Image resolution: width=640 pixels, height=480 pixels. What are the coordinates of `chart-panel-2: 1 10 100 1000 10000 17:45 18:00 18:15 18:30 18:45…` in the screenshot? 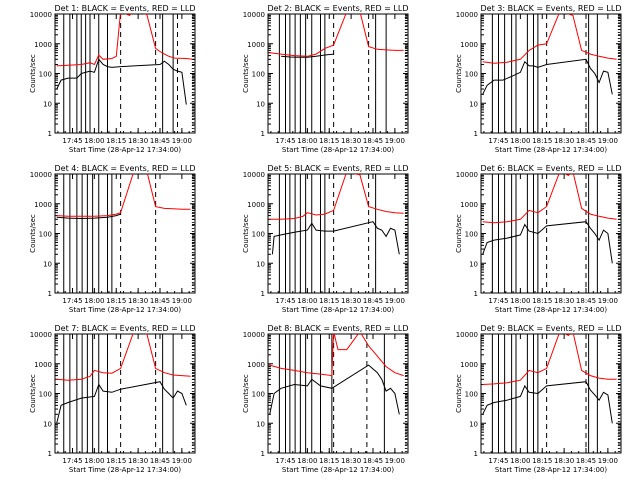 It's located at (325, 79).